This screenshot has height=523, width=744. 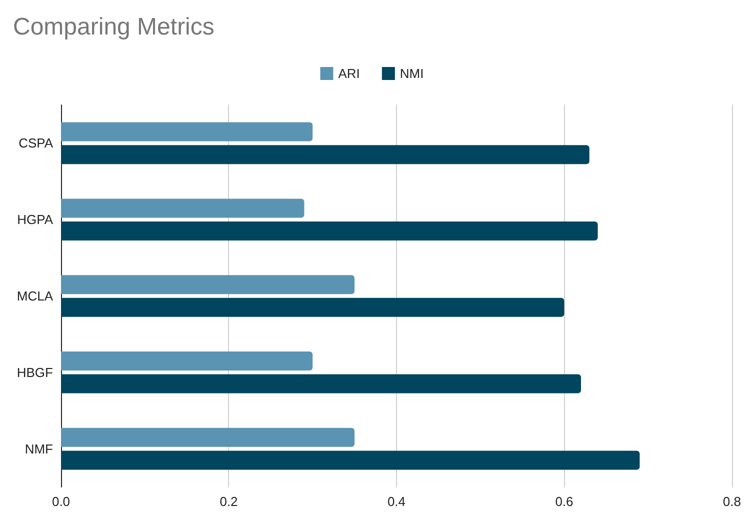 What do you see at coordinates (39, 448) in the screenshot?
I see `y-tick-label: NMF` at bounding box center [39, 448].